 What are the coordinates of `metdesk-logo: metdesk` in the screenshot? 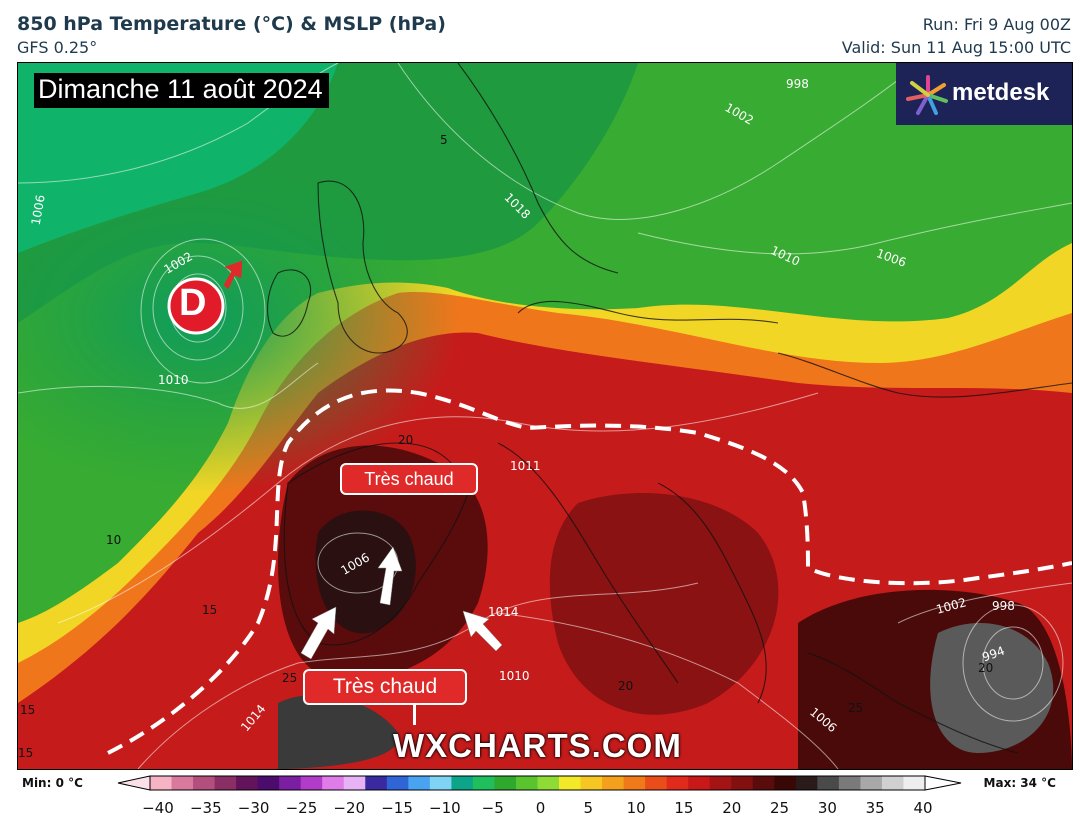 It's located at (984, 94).